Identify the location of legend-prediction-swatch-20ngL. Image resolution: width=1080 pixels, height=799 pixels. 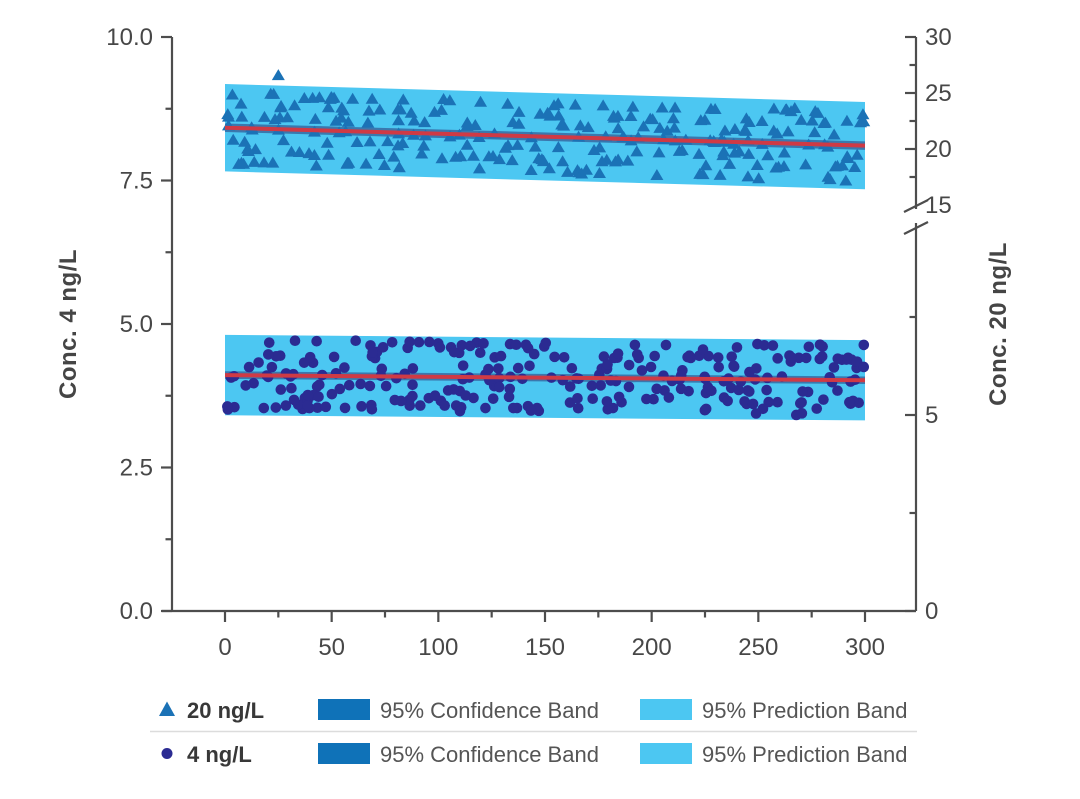
(666, 709).